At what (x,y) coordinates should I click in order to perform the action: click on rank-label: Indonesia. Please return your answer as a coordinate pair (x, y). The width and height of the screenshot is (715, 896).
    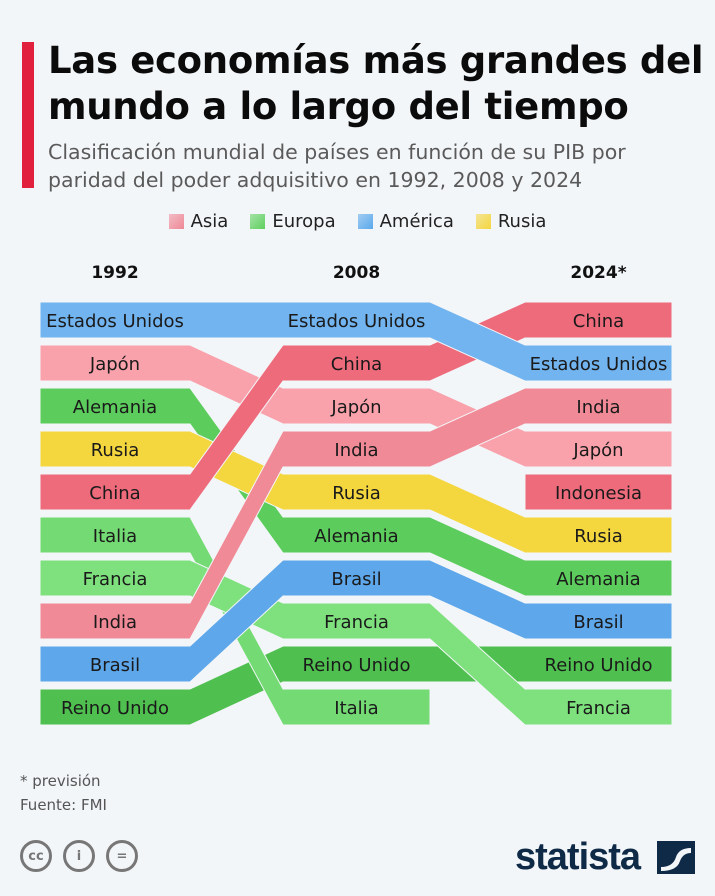
    Looking at the image, I should click on (598, 493).